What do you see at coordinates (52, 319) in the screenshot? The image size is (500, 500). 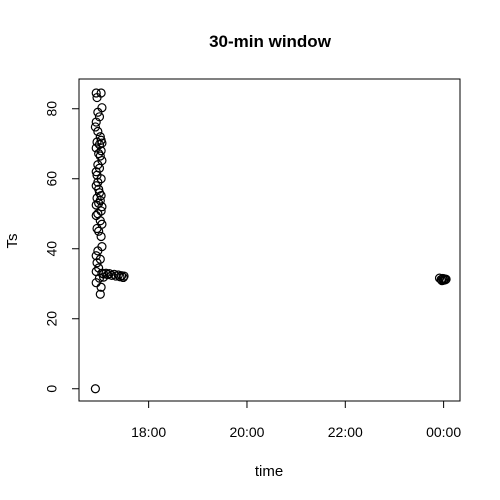 I see `y-tick-label: 20` at bounding box center [52, 319].